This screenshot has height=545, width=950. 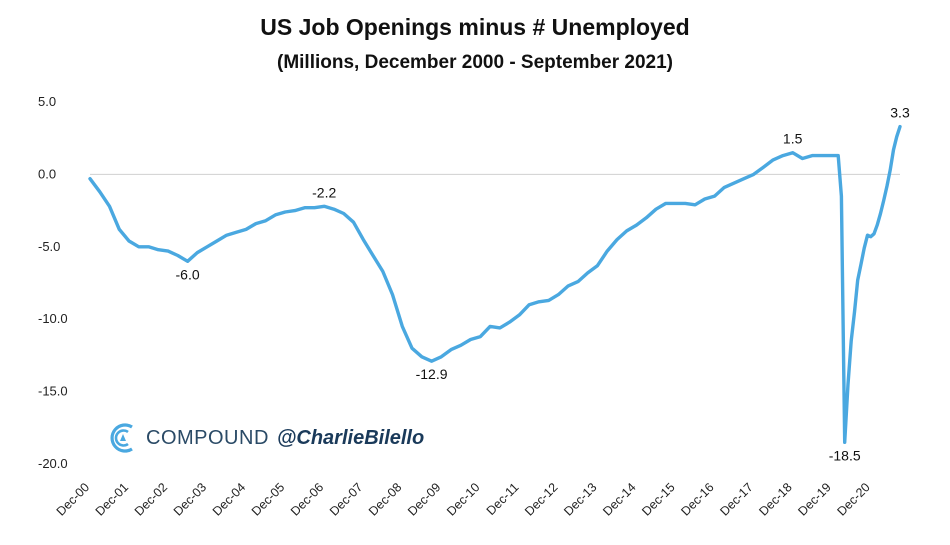 What do you see at coordinates (432, 374) in the screenshot?
I see `data-label: -12.9` at bounding box center [432, 374].